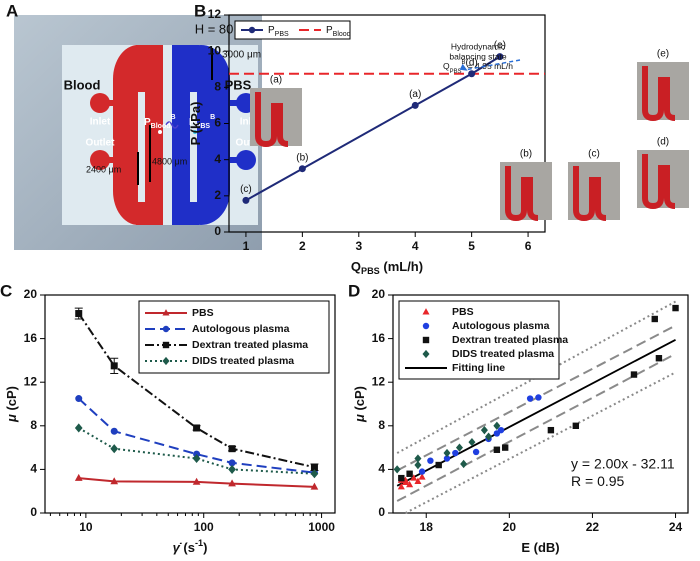 This screenshot has width=700, height=561. Describe the element at coordinates (478, 46) in the screenshot. I see `annotation: Hydrodynamic` at that location.